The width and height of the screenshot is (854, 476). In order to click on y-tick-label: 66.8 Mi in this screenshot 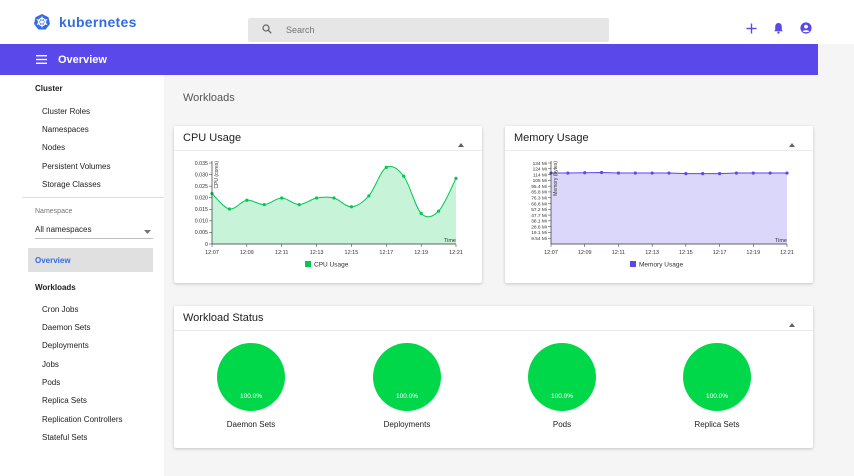, I will do `click(539, 204)`.